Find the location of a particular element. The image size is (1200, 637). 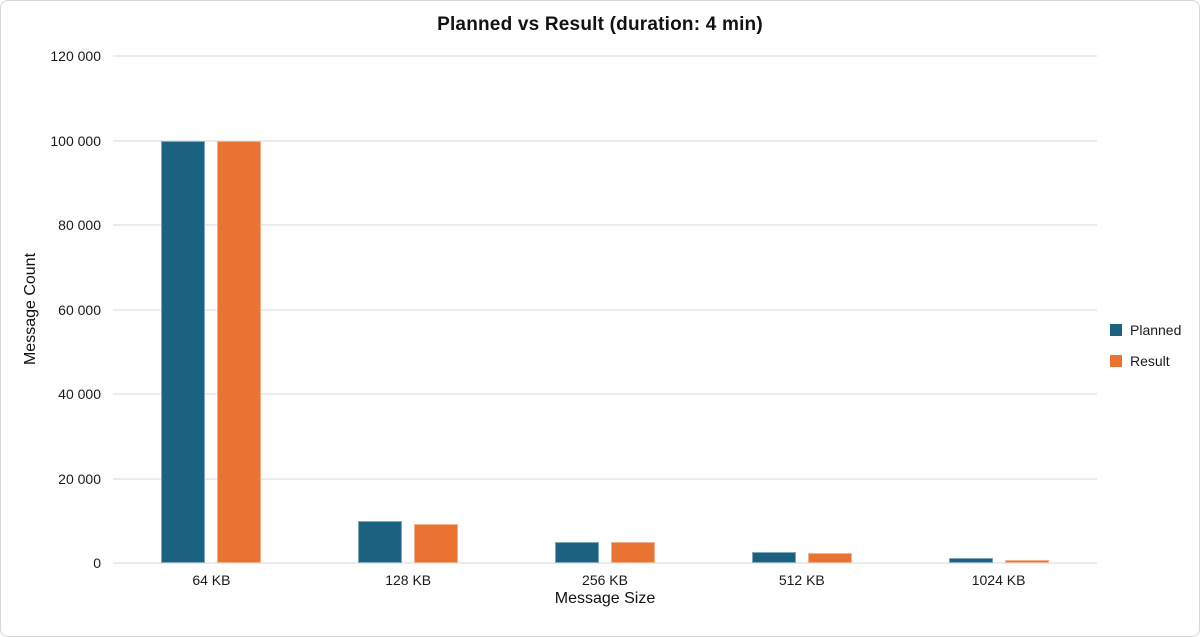

bar-result-64-kb is located at coordinates (239, 351).